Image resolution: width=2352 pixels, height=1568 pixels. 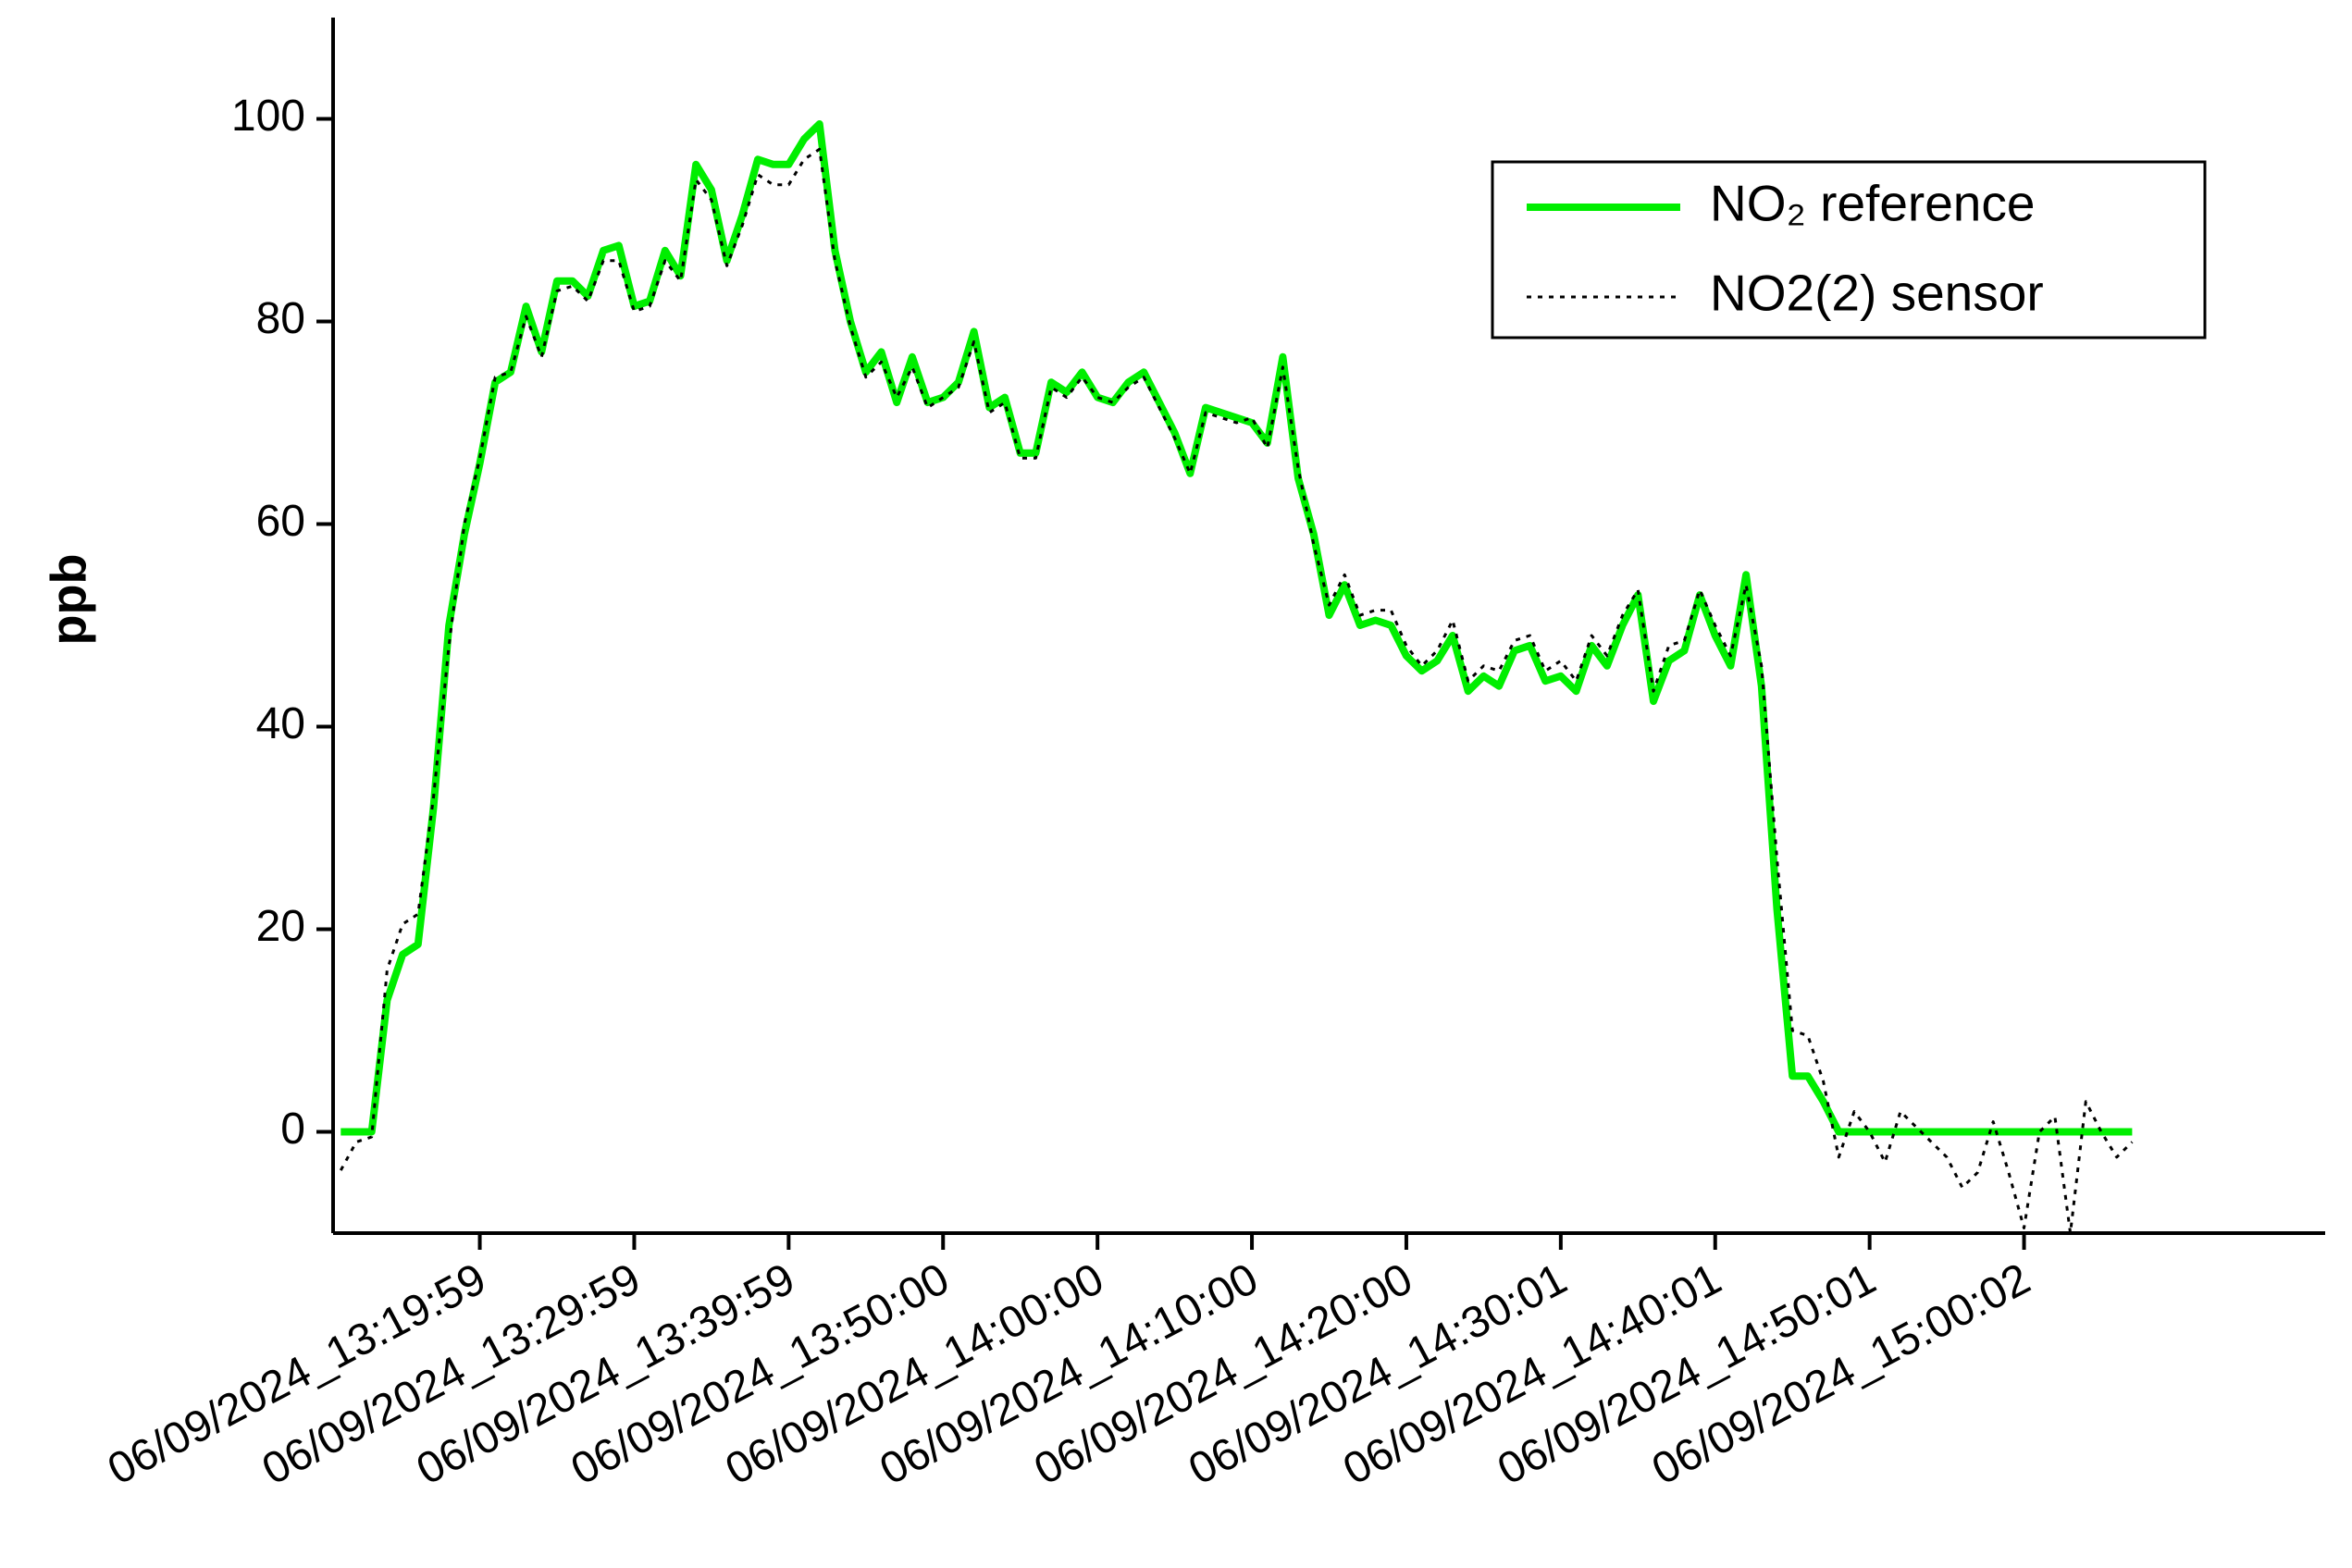 What do you see at coordinates (1872, 203) in the screenshot?
I see `legend-label: NO₂ reference` at bounding box center [1872, 203].